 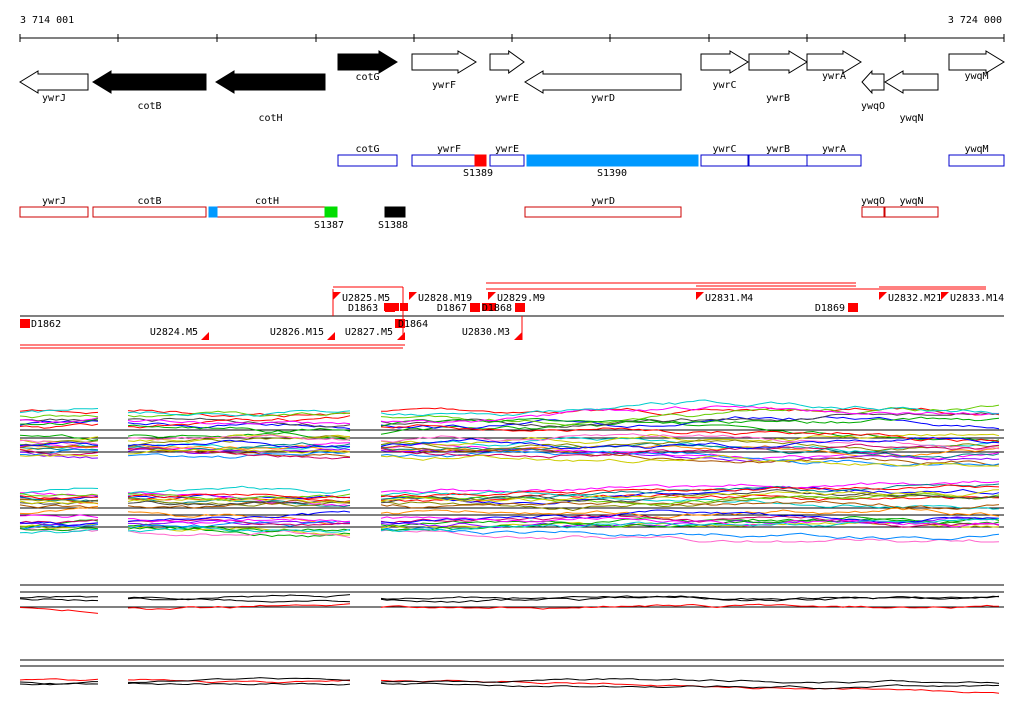 I want to click on forward-segment-label: S1389, so click(x=478, y=173).